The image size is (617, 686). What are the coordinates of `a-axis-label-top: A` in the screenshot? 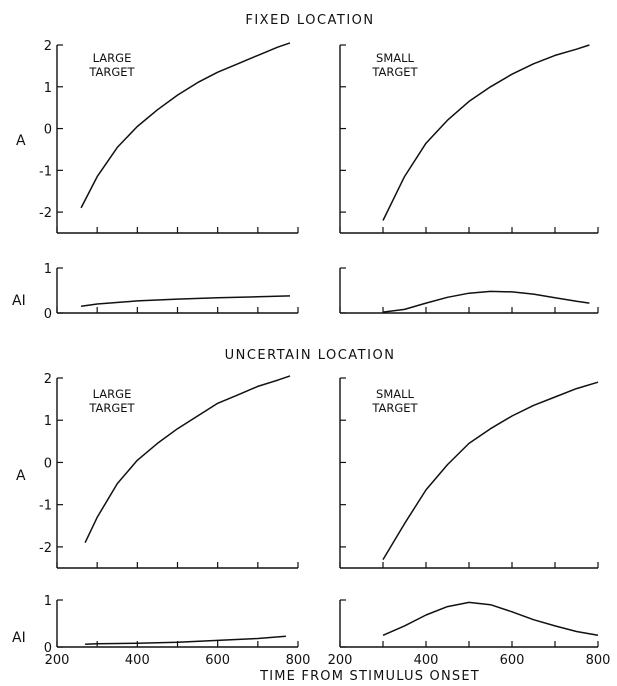 It's located at (21, 141).